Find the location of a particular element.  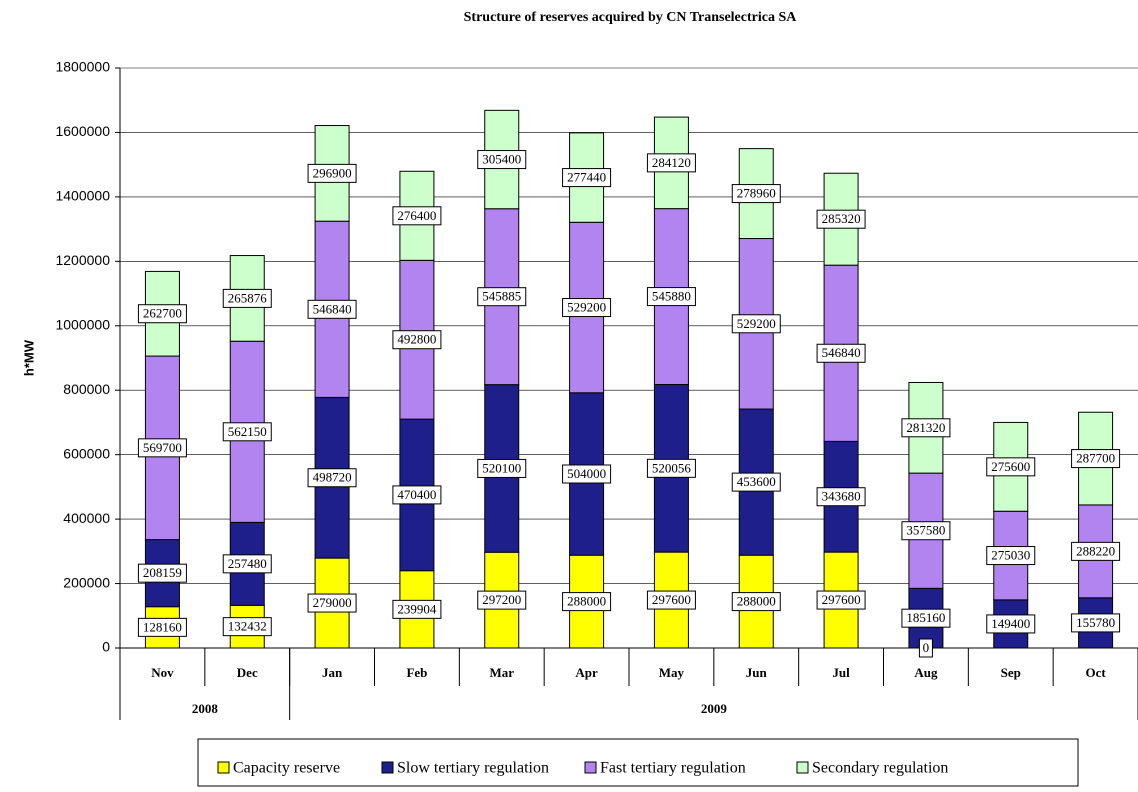

data-label: 545880 is located at coordinates (671, 296).